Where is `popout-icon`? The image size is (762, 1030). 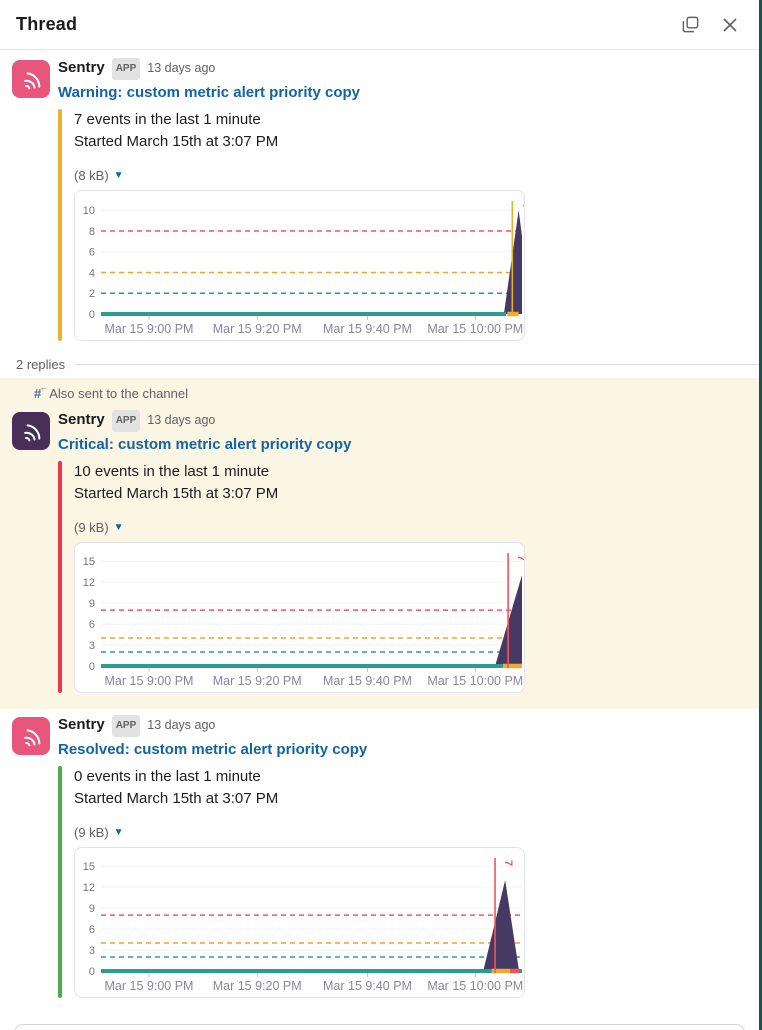
popout-icon is located at coordinates (690, 25).